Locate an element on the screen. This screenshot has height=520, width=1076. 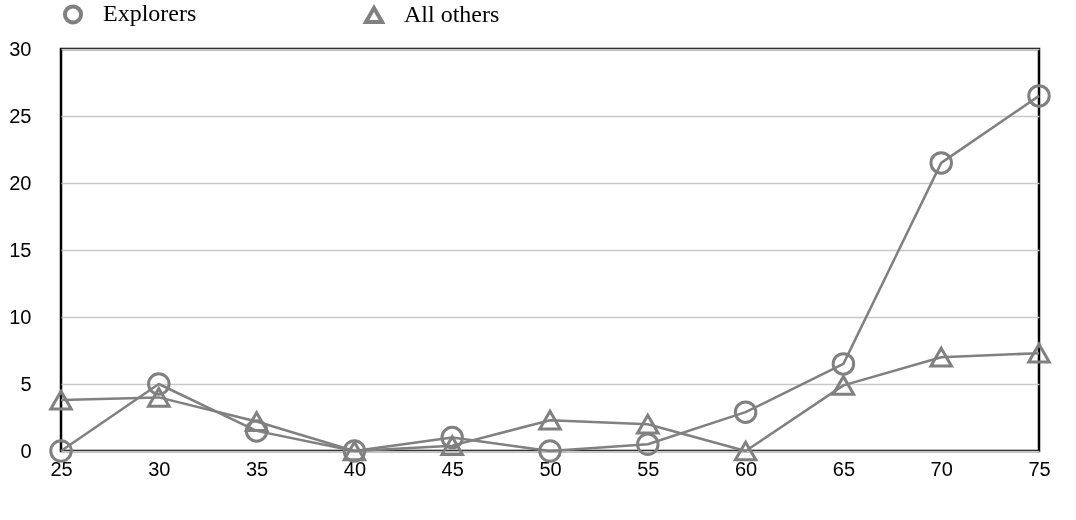
x-tick-label: 50 is located at coordinates (550, 468).